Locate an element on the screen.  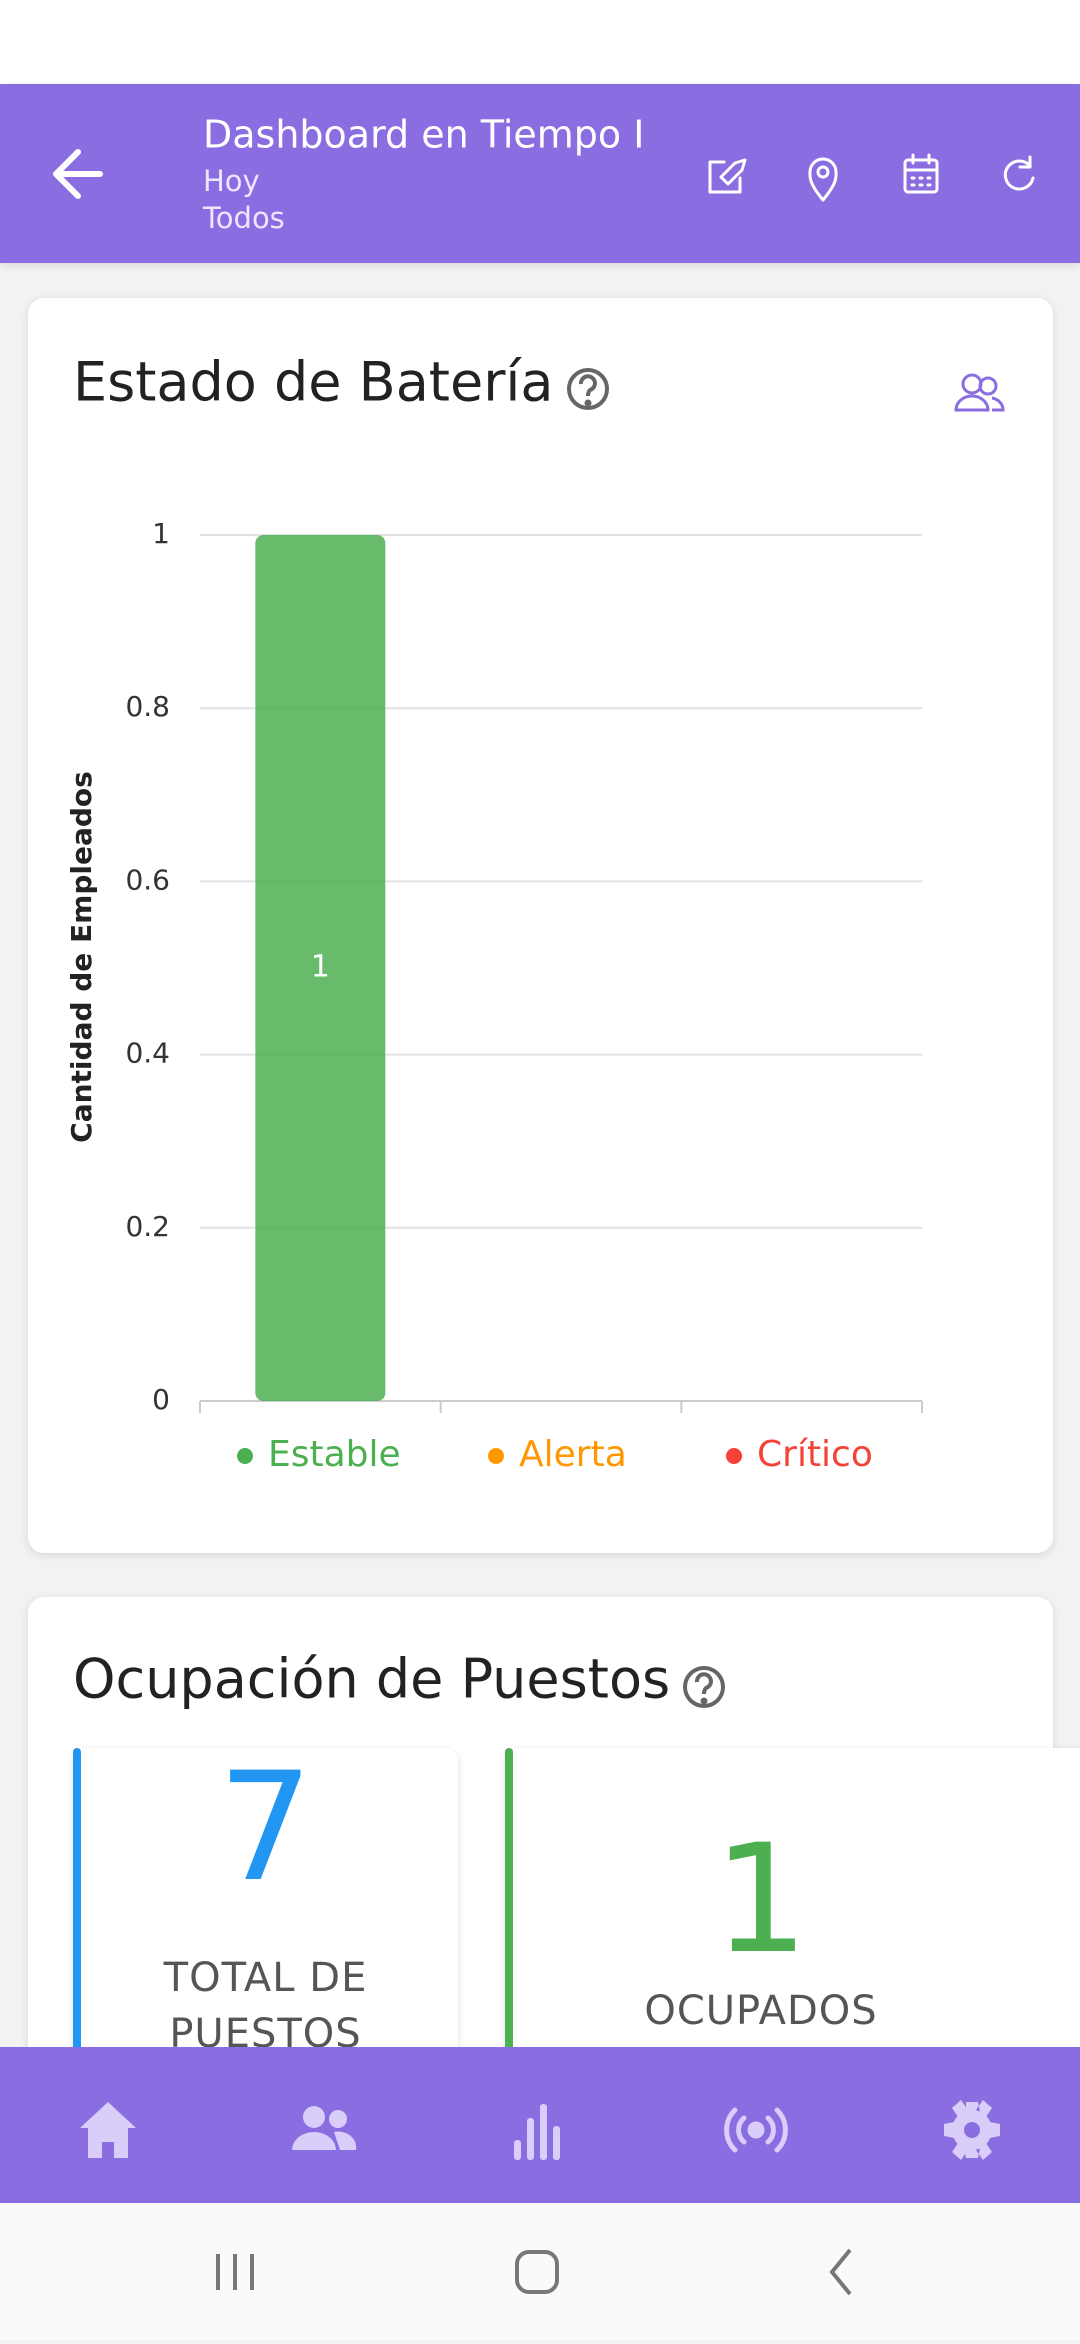
edit-icon is located at coordinates (727, 176).